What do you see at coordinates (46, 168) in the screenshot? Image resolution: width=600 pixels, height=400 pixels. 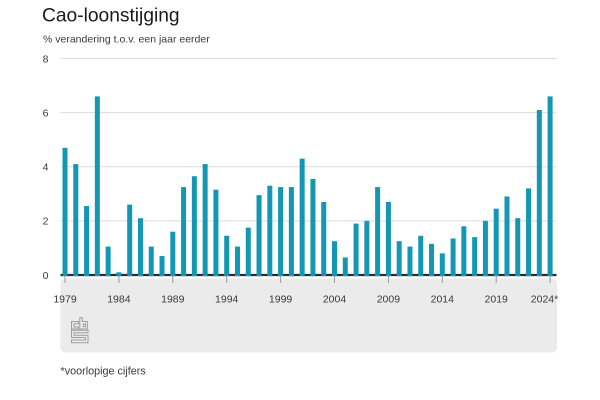 I see `svg-text: 4` at bounding box center [46, 168].